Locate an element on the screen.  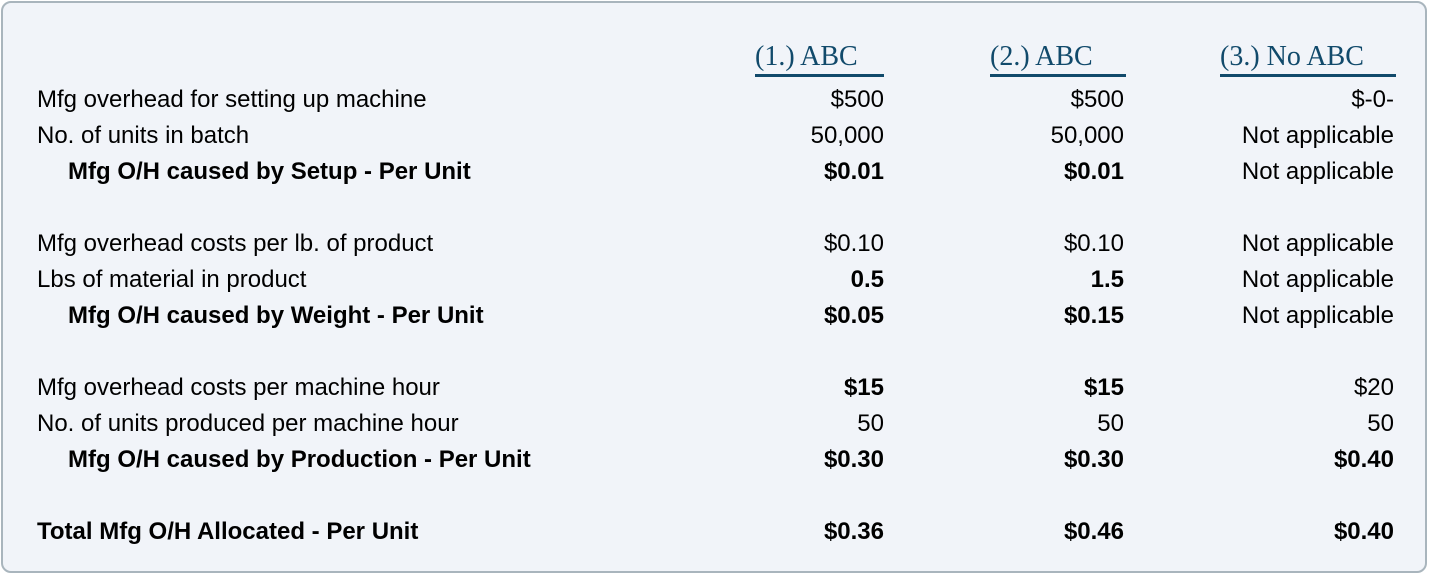
cell-value-col-1: $500 is located at coordinates (857, 99).